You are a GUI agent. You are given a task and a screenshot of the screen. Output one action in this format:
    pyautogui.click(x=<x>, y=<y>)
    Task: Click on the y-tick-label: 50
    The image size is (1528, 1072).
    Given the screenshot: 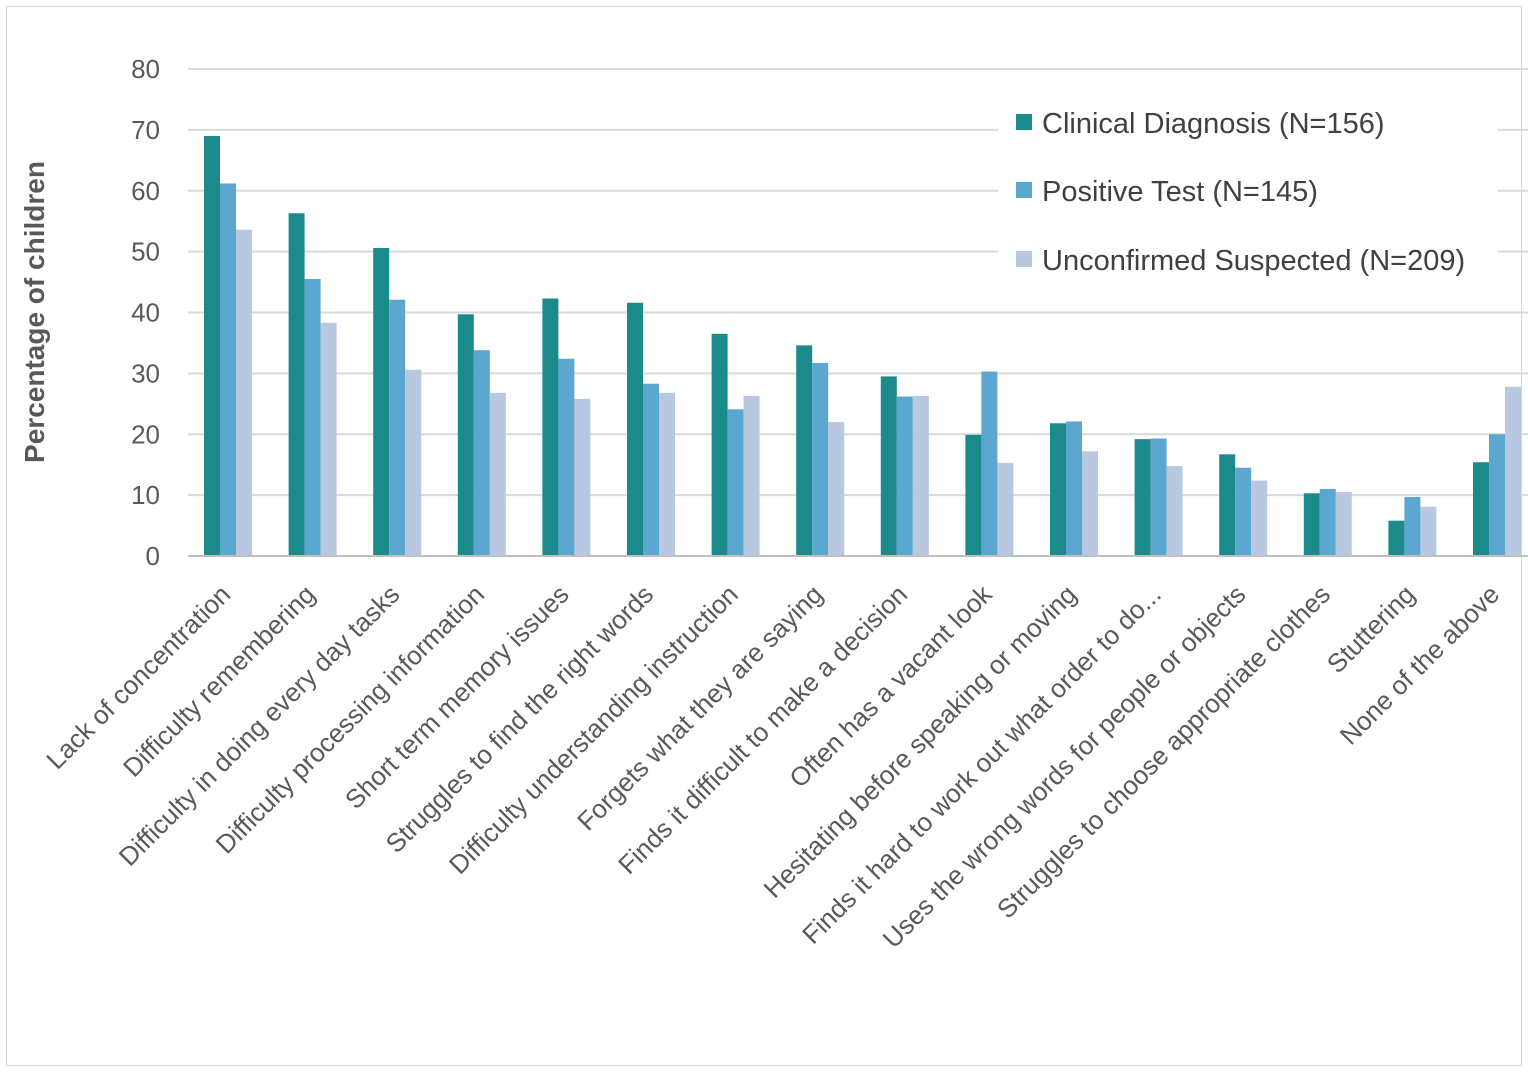 What is the action you would take?
    pyautogui.click(x=145, y=252)
    